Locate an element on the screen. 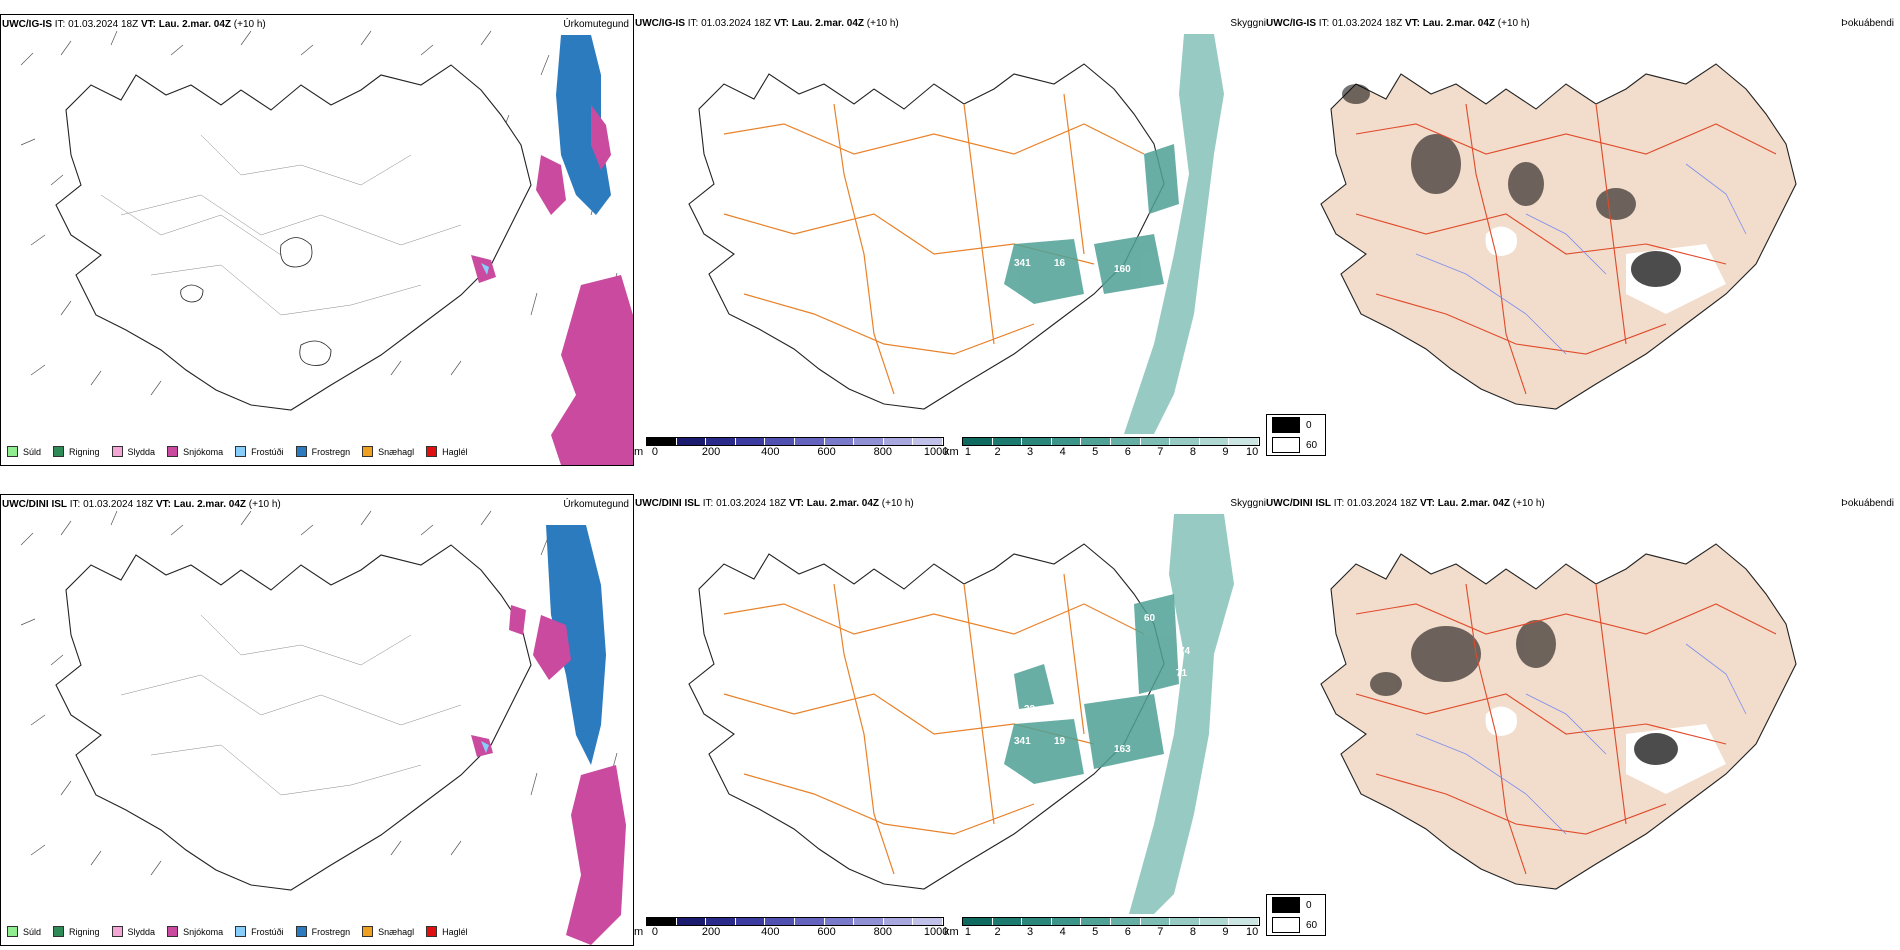 The image size is (1900, 950). valid-label: VT: is located at coordinates (148, 24).